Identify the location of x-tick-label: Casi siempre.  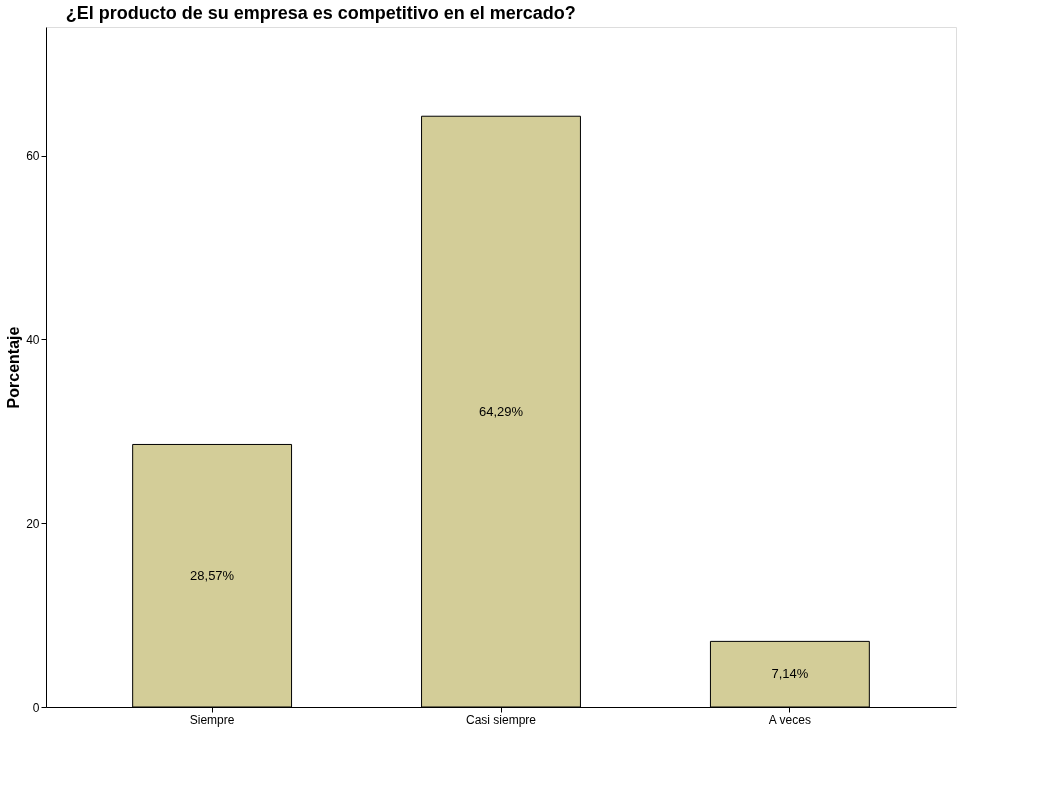
(501, 719).